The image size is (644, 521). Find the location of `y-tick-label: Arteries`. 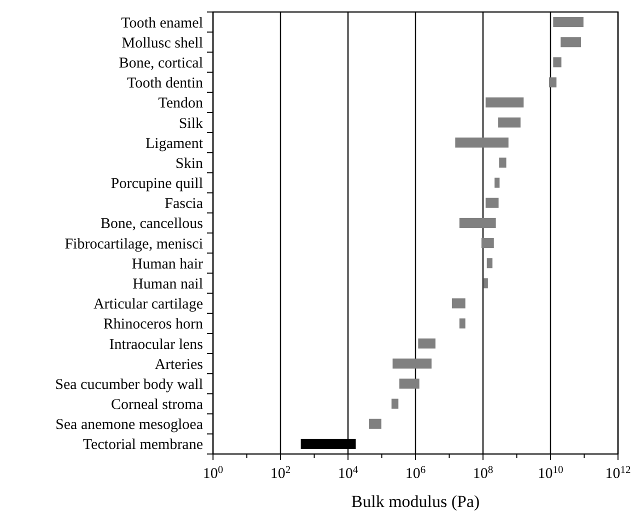

y-tick-label: Arteries is located at coordinates (179, 364).